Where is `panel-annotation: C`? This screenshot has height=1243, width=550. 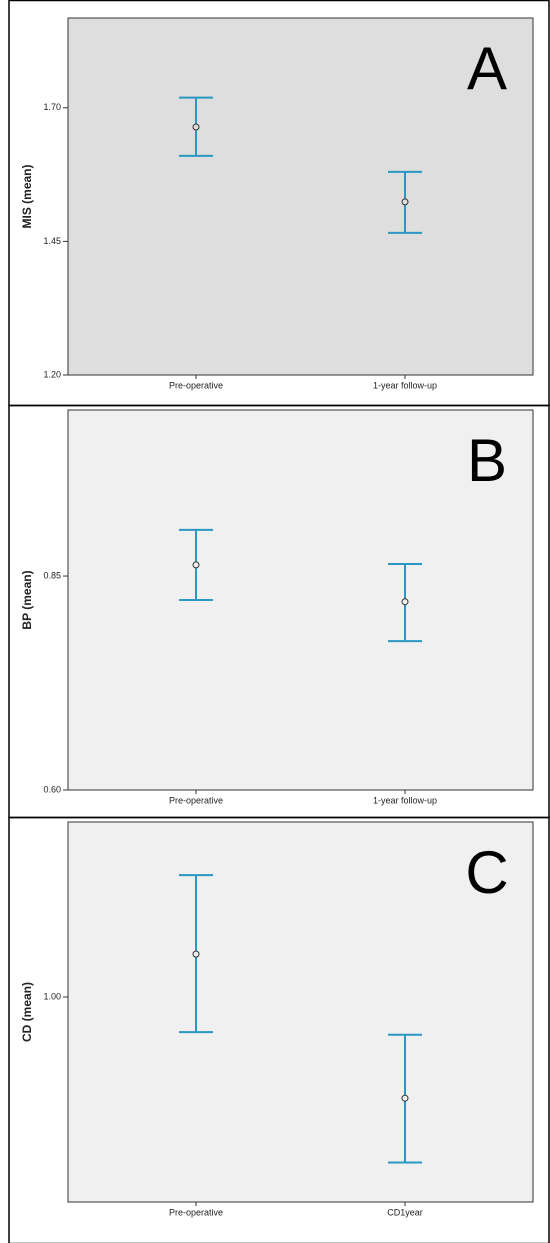
panel-annotation: C is located at coordinates (486, 872).